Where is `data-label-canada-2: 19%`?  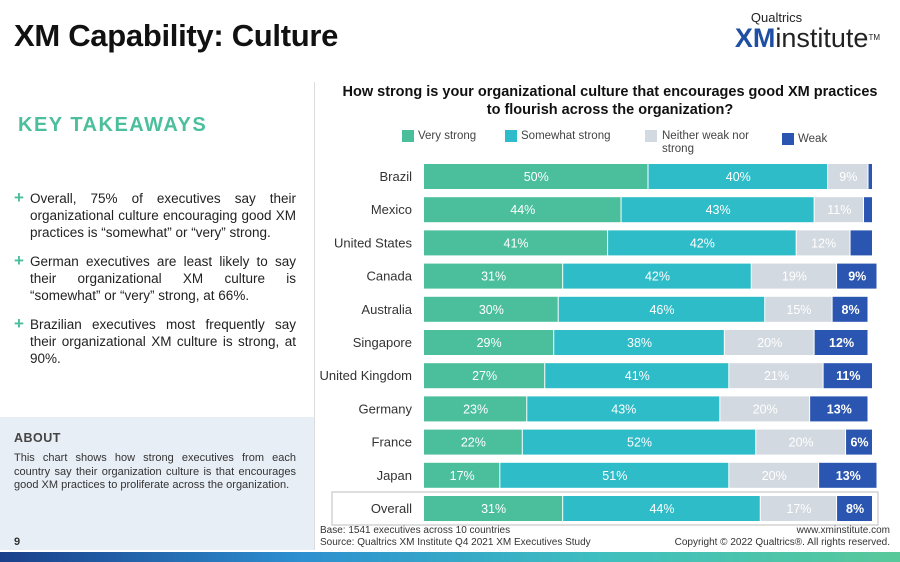 data-label-canada-2: 19% is located at coordinates (794, 277).